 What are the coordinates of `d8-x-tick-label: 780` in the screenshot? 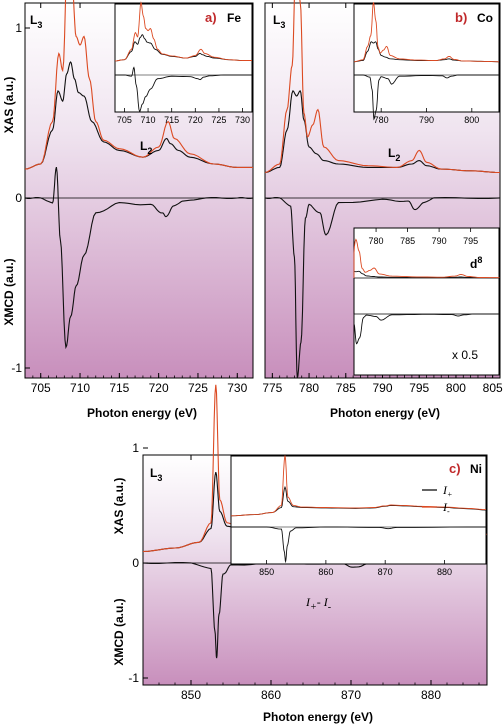 It's located at (376, 241).